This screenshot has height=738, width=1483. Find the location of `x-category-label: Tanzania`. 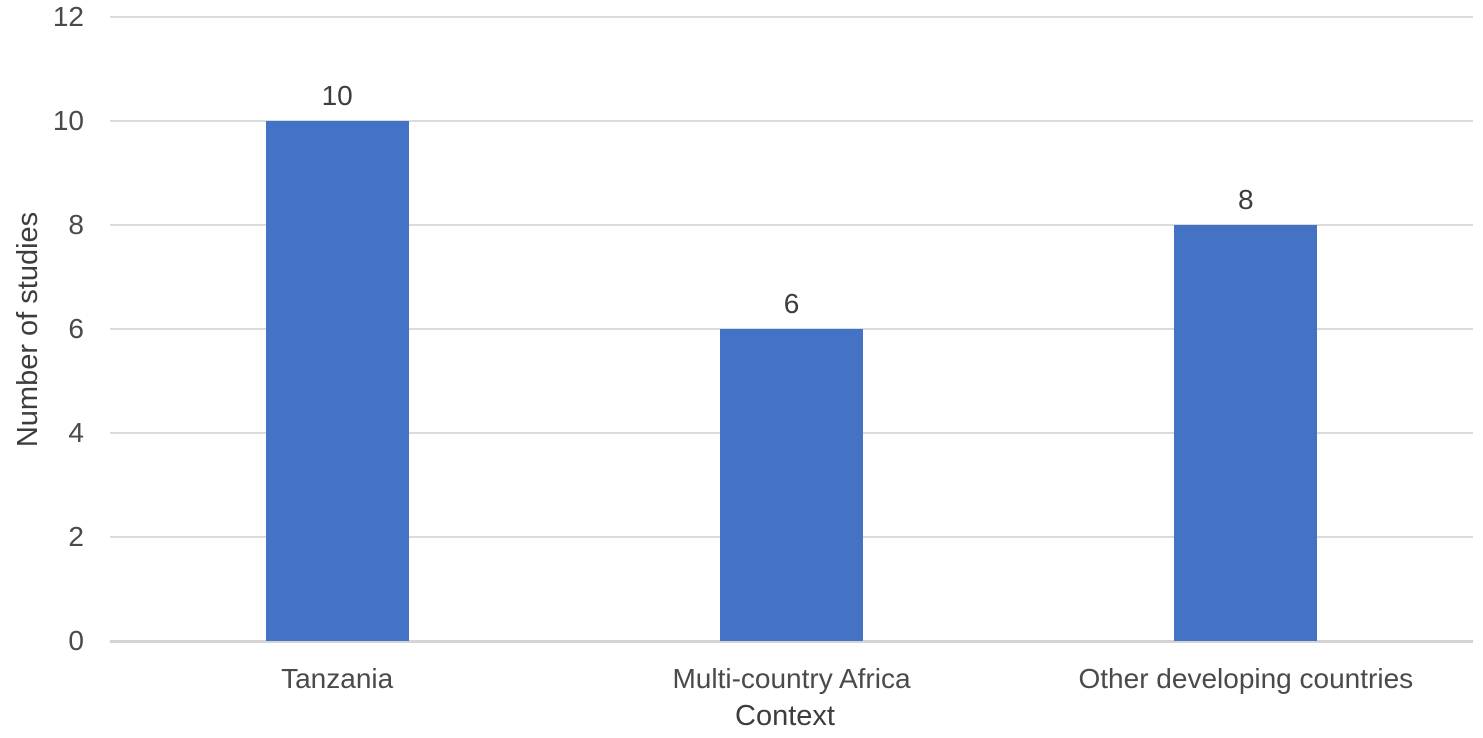

x-category-label: Tanzania is located at coordinates (337, 678).